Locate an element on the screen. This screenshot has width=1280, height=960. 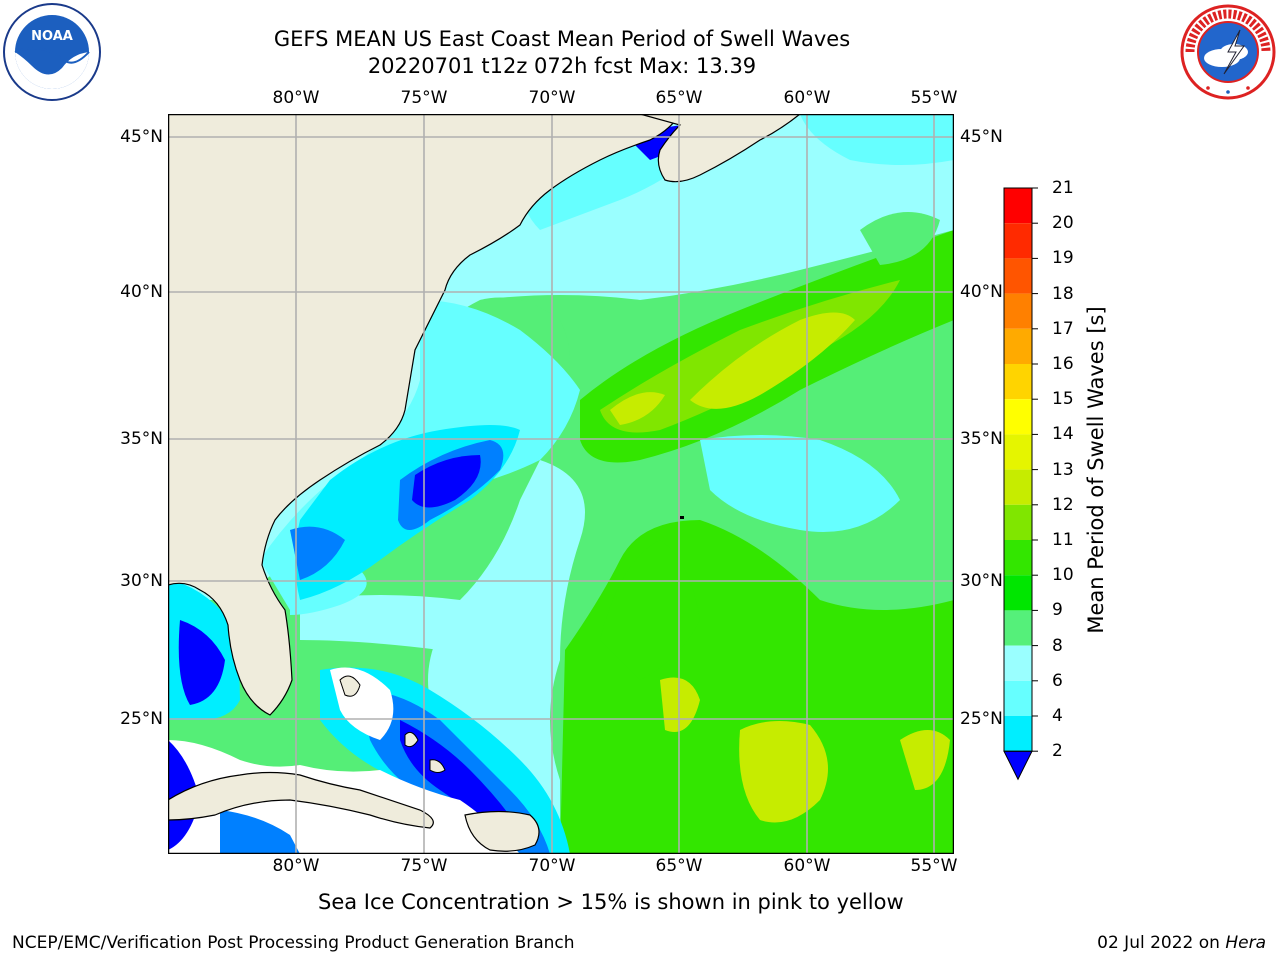
colorbar-tick-label: 13 is located at coordinates (1063, 469).